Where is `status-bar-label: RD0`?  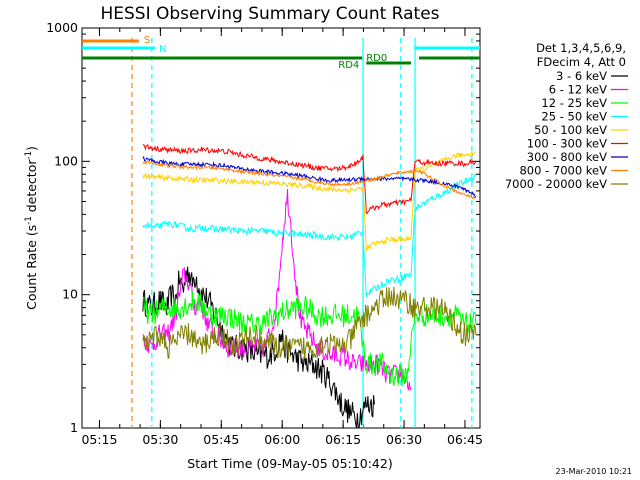 status-bar-label: RD0 is located at coordinates (376, 58).